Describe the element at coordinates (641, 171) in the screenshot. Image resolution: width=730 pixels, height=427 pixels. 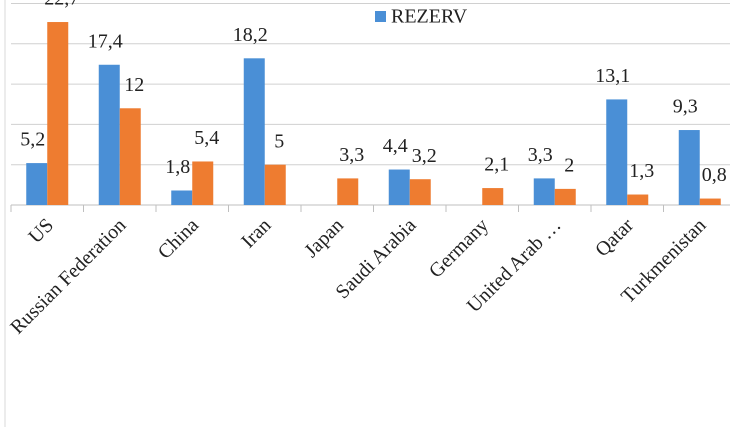
I see `data-label: 1,3` at that location.